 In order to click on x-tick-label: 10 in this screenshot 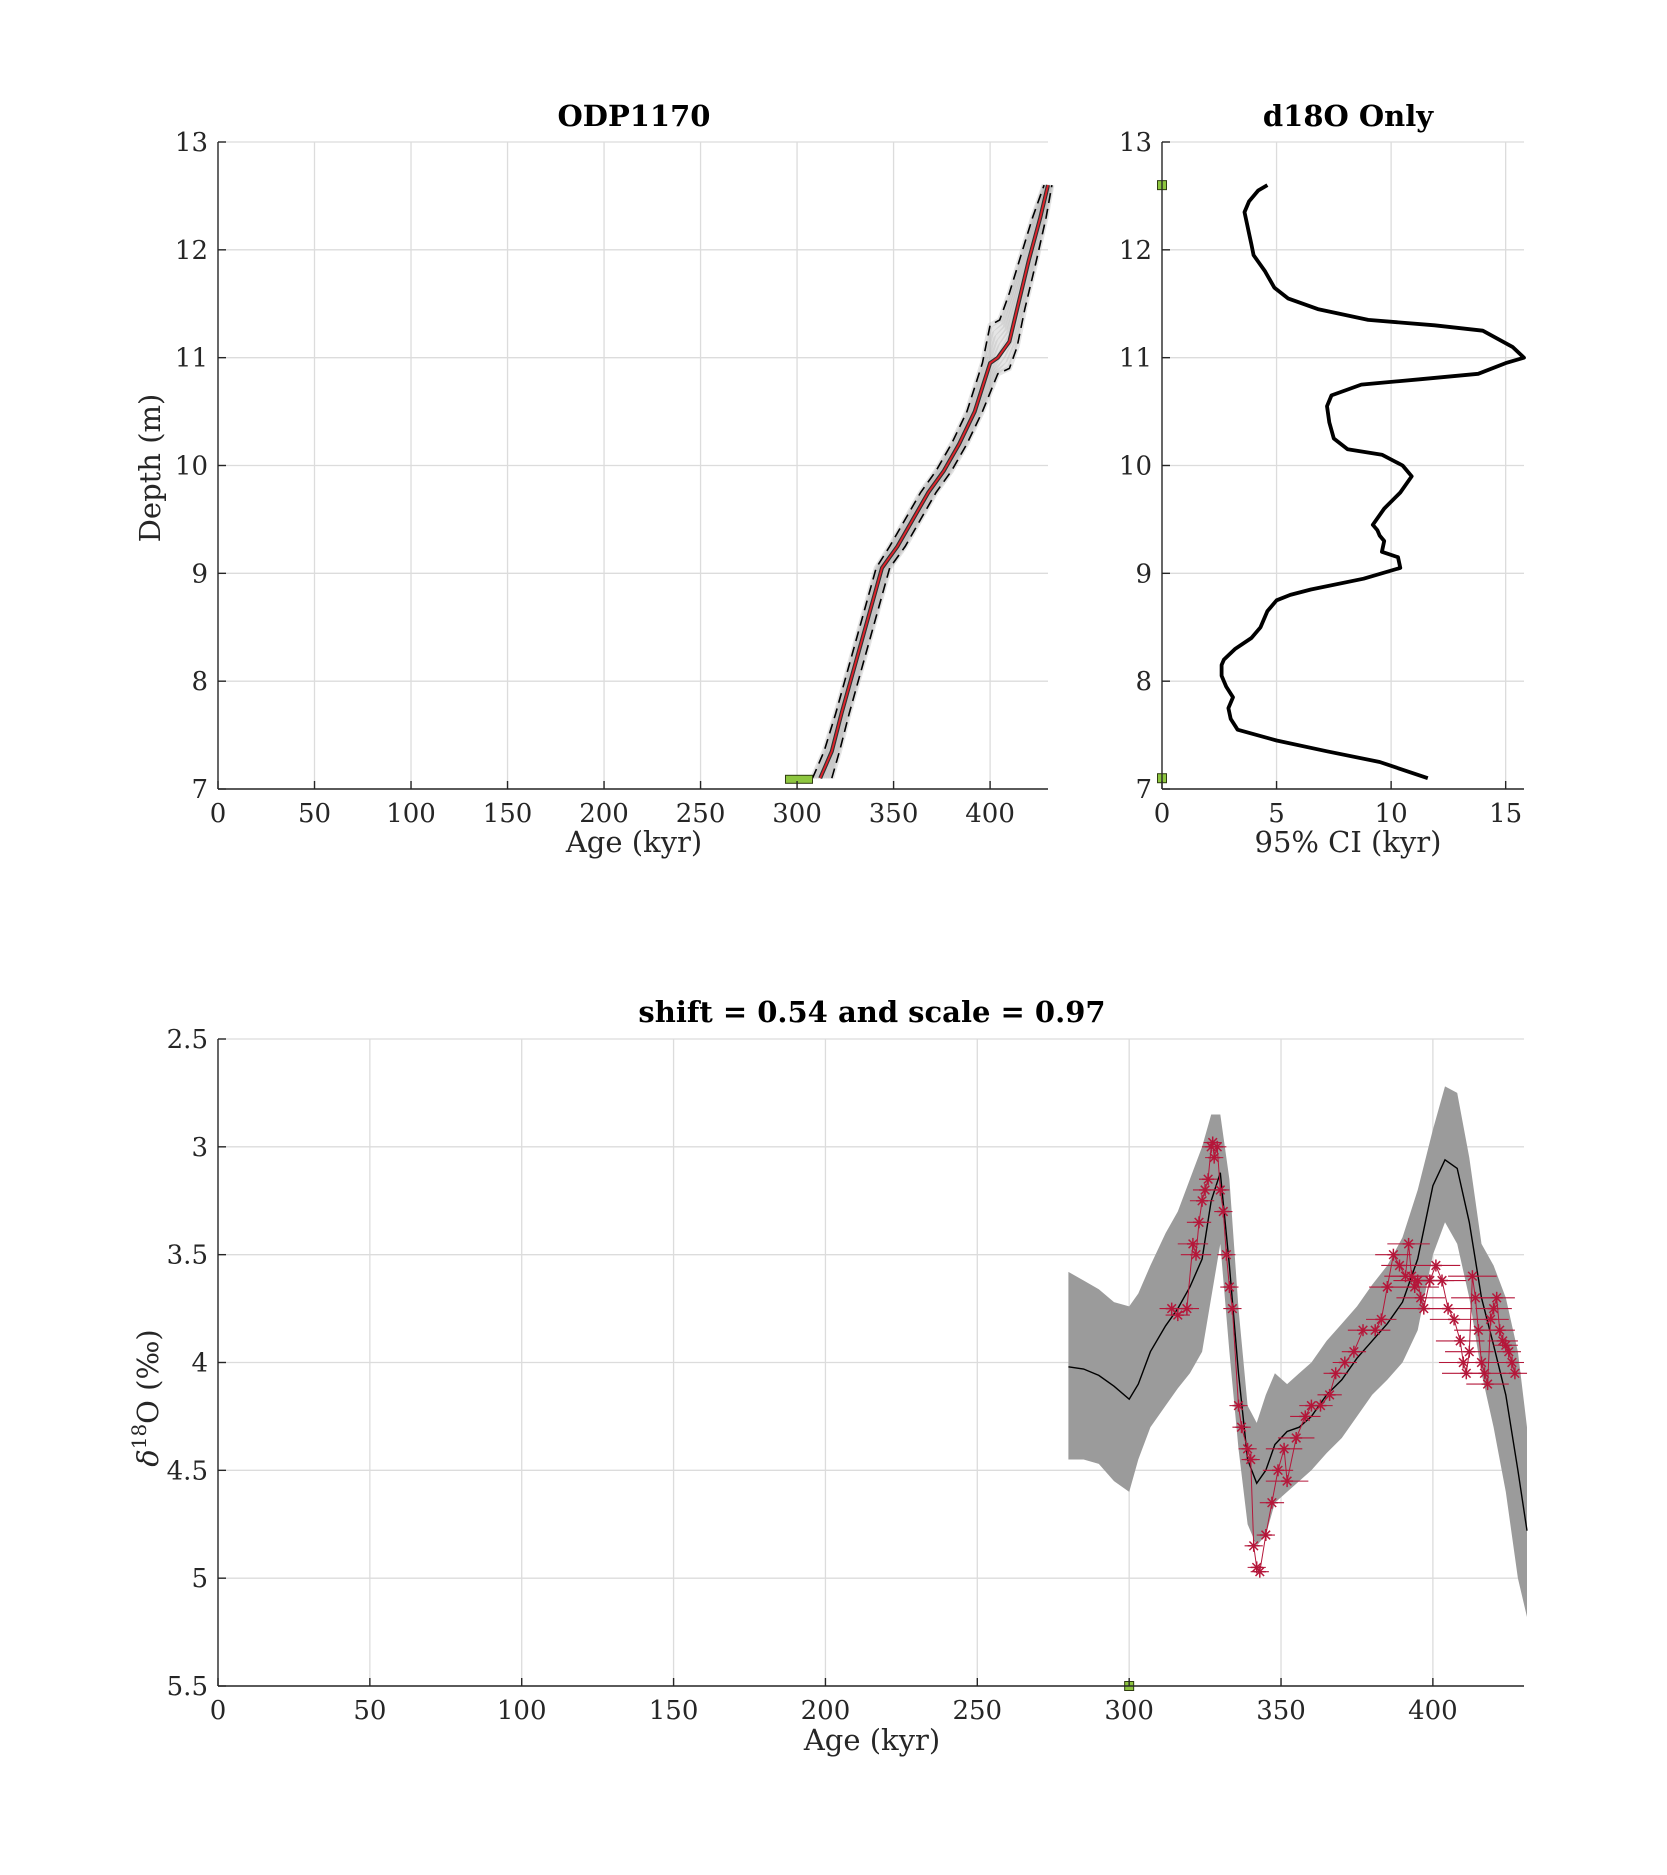, I will do `click(1391, 814)`.